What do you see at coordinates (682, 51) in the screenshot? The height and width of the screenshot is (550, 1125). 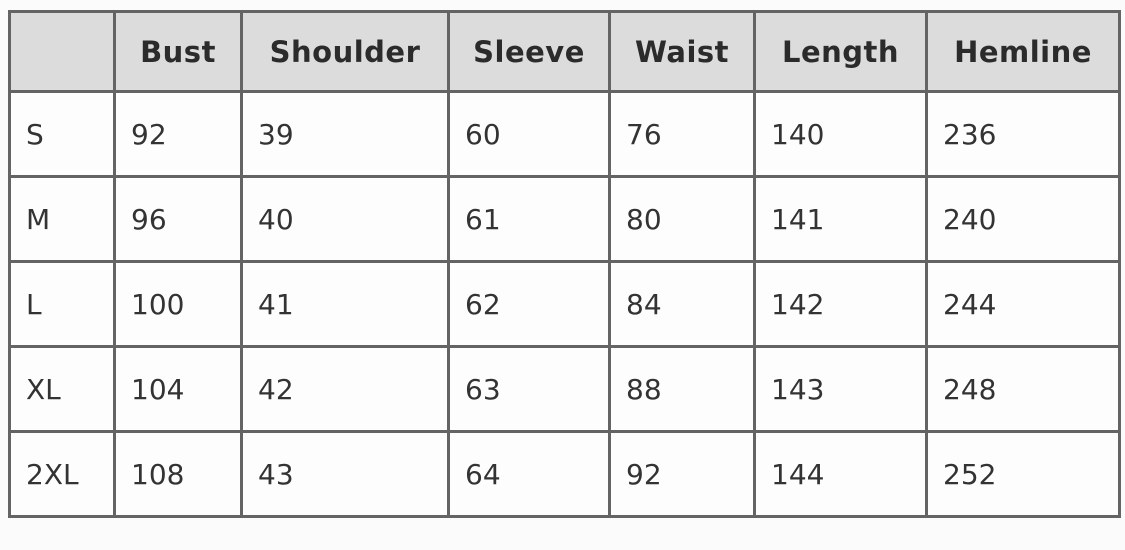 I see `header-cell-waist: Waist` at bounding box center [682, 51].